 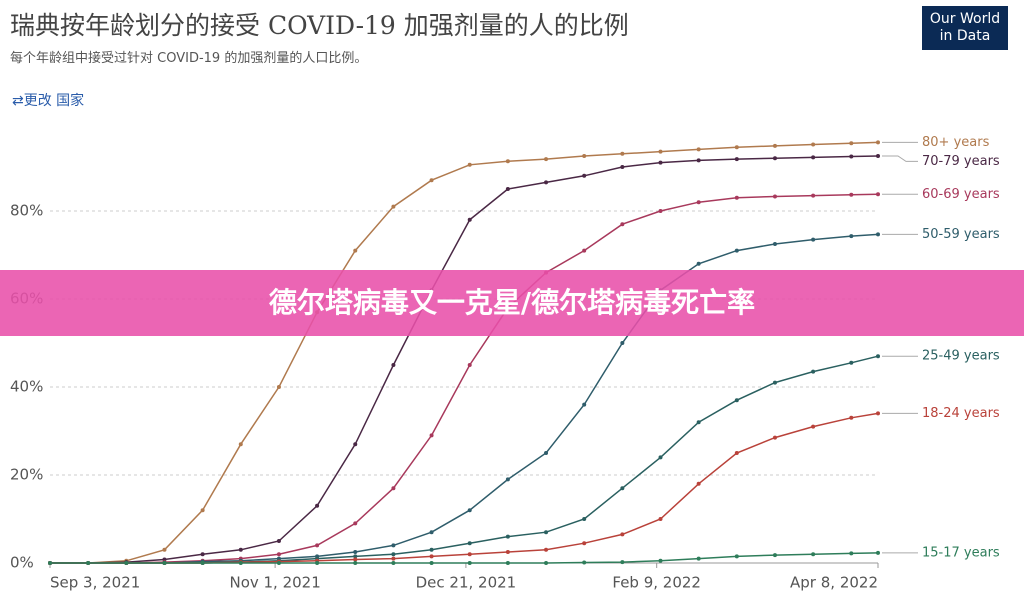 What do you see at coordinates (189, 58) in the screenshot?
I see `subtitle: 每个年龄组中接受过针对 COVID-19 的加强剂量的人口比例。` at bounding box center [189, 58].